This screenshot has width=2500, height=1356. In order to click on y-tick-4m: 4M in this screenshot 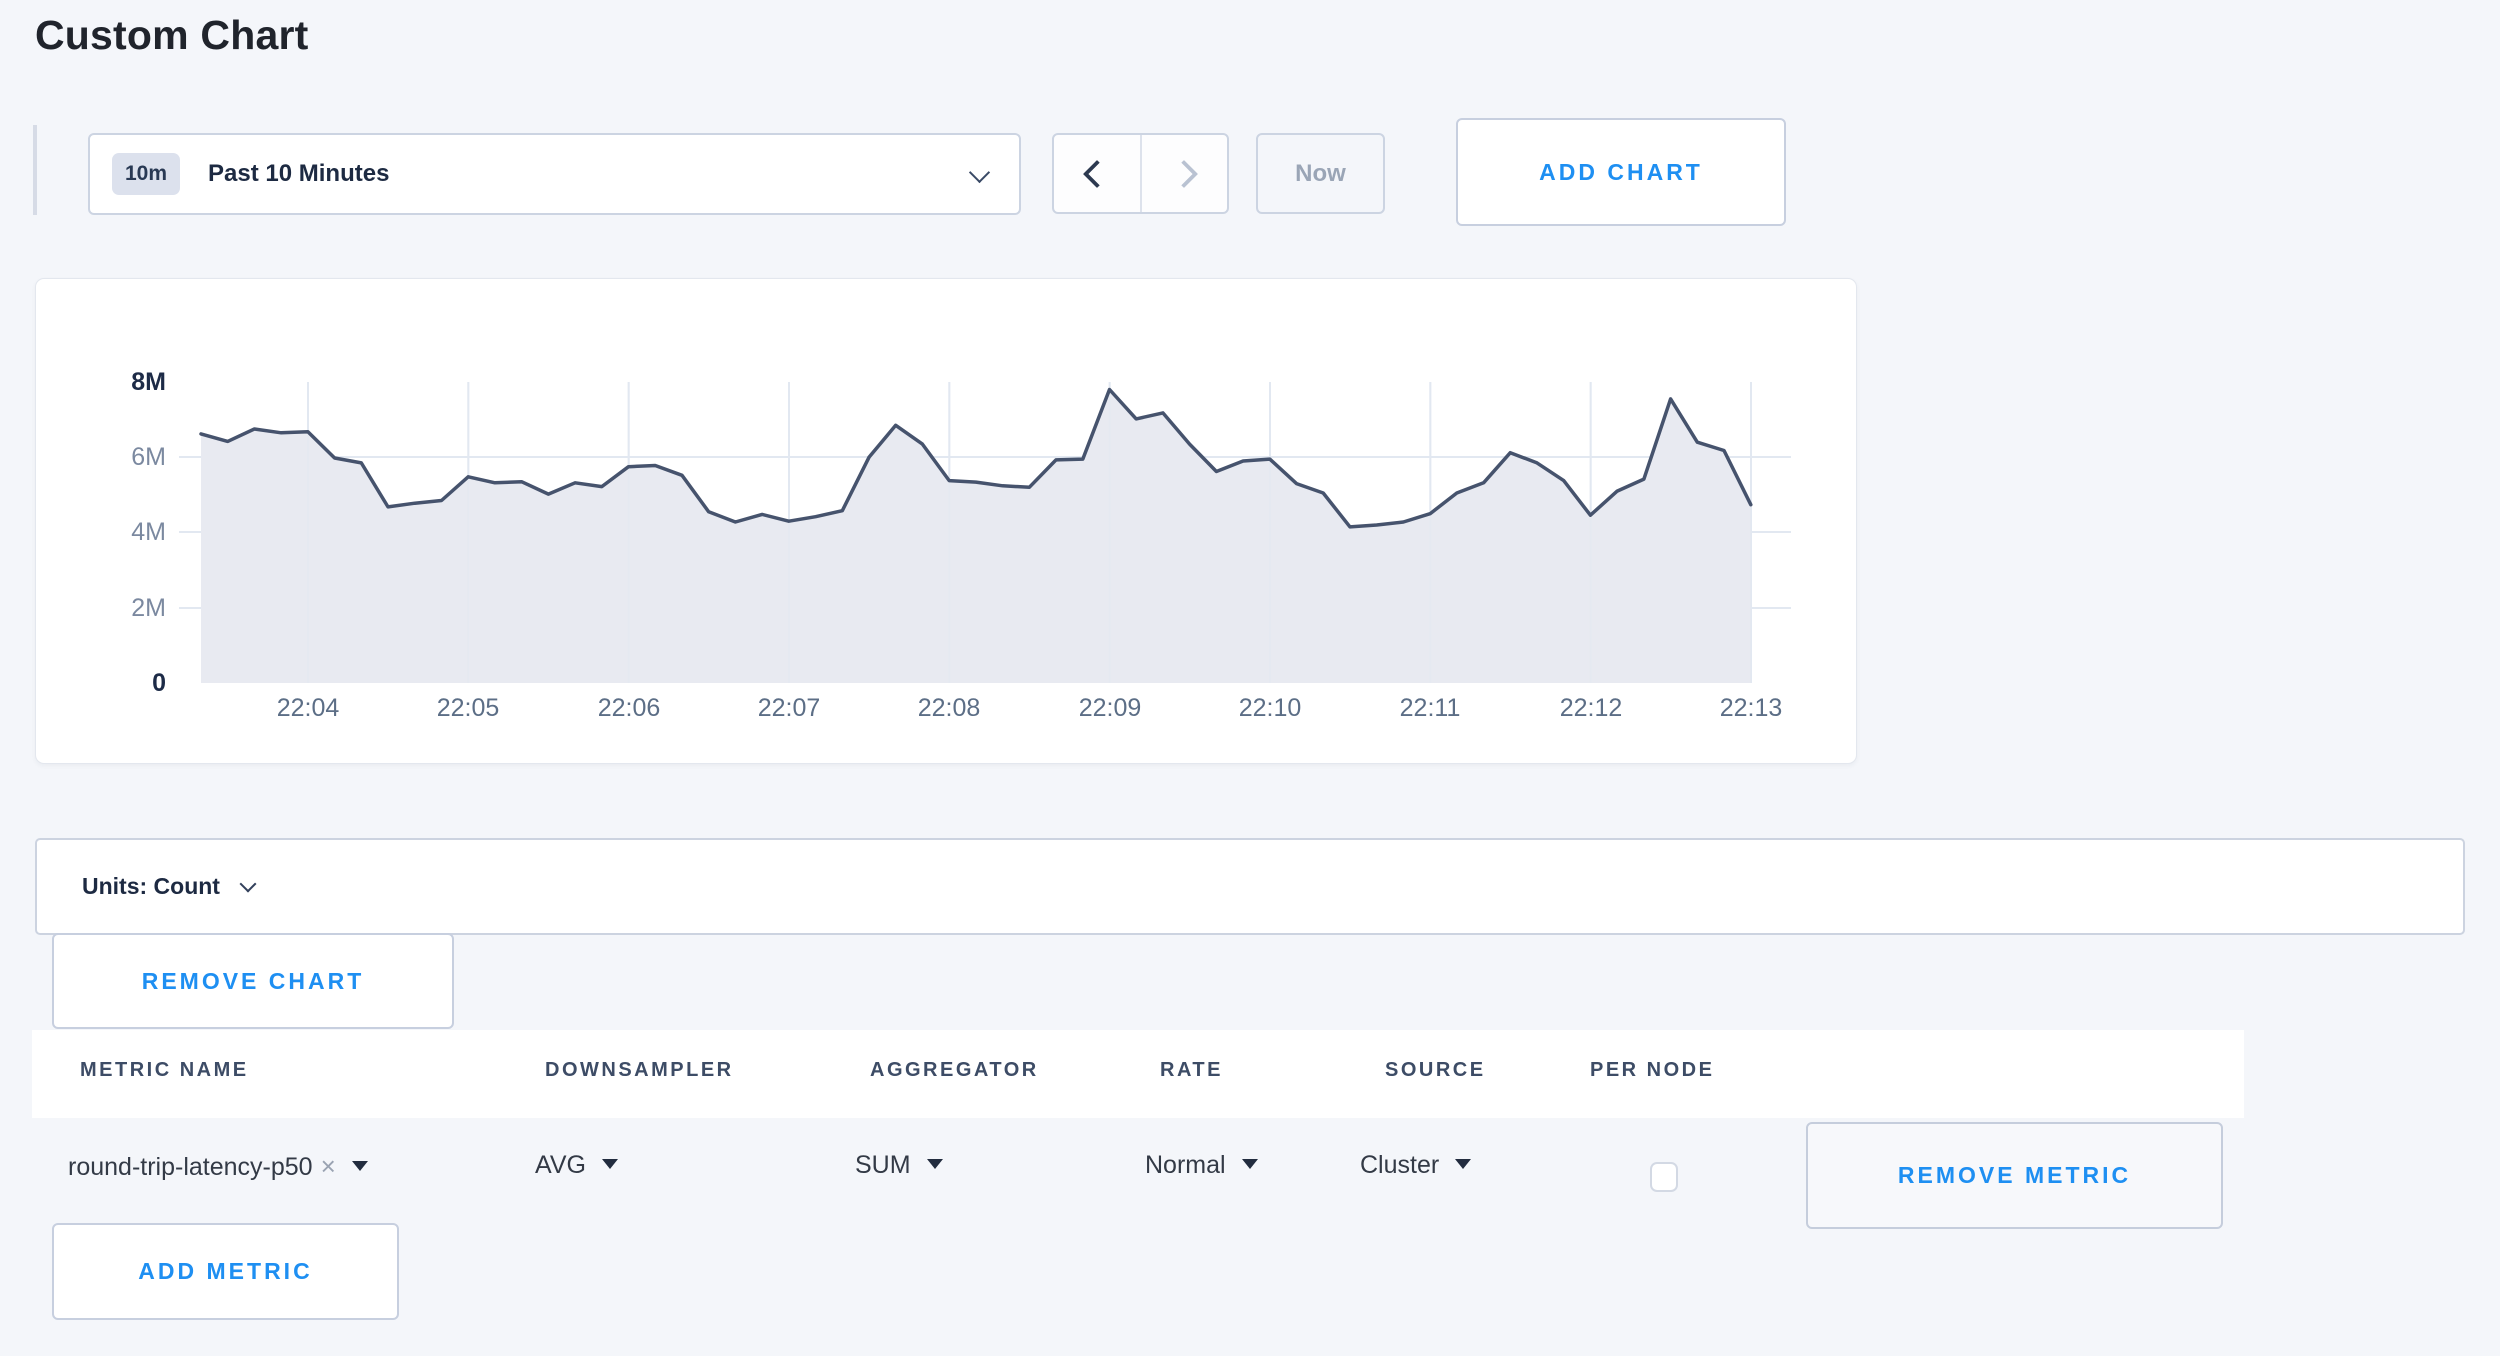, I will do `click(148, 532)`.